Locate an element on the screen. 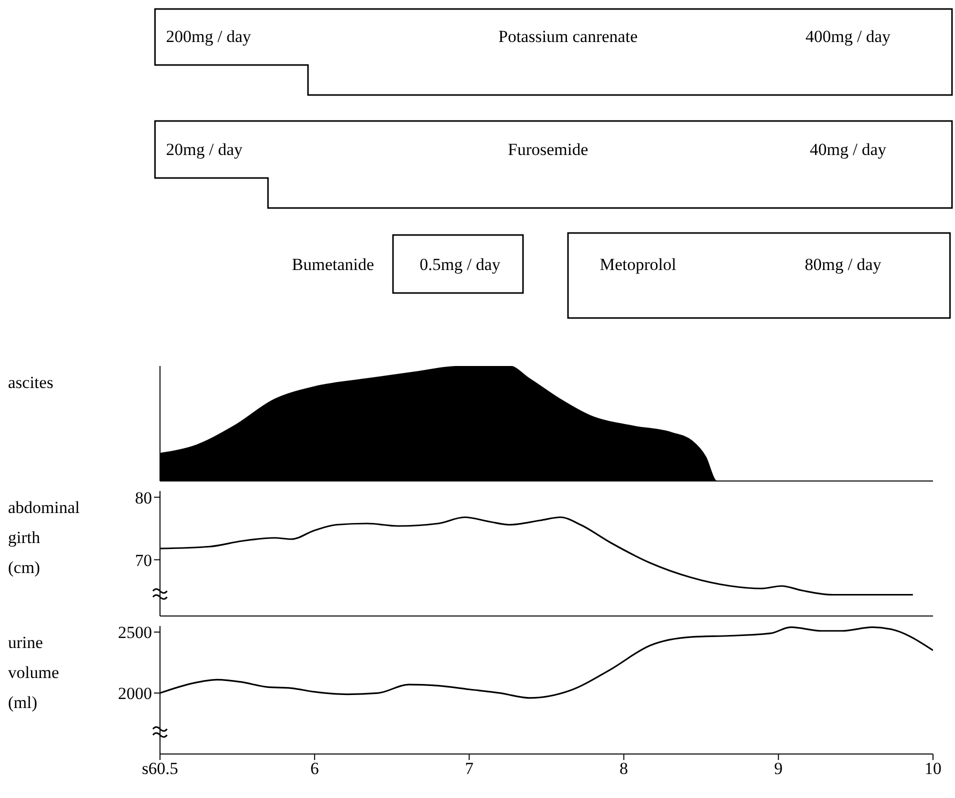  text: 400mg / day is located at coordinates (848, 36).